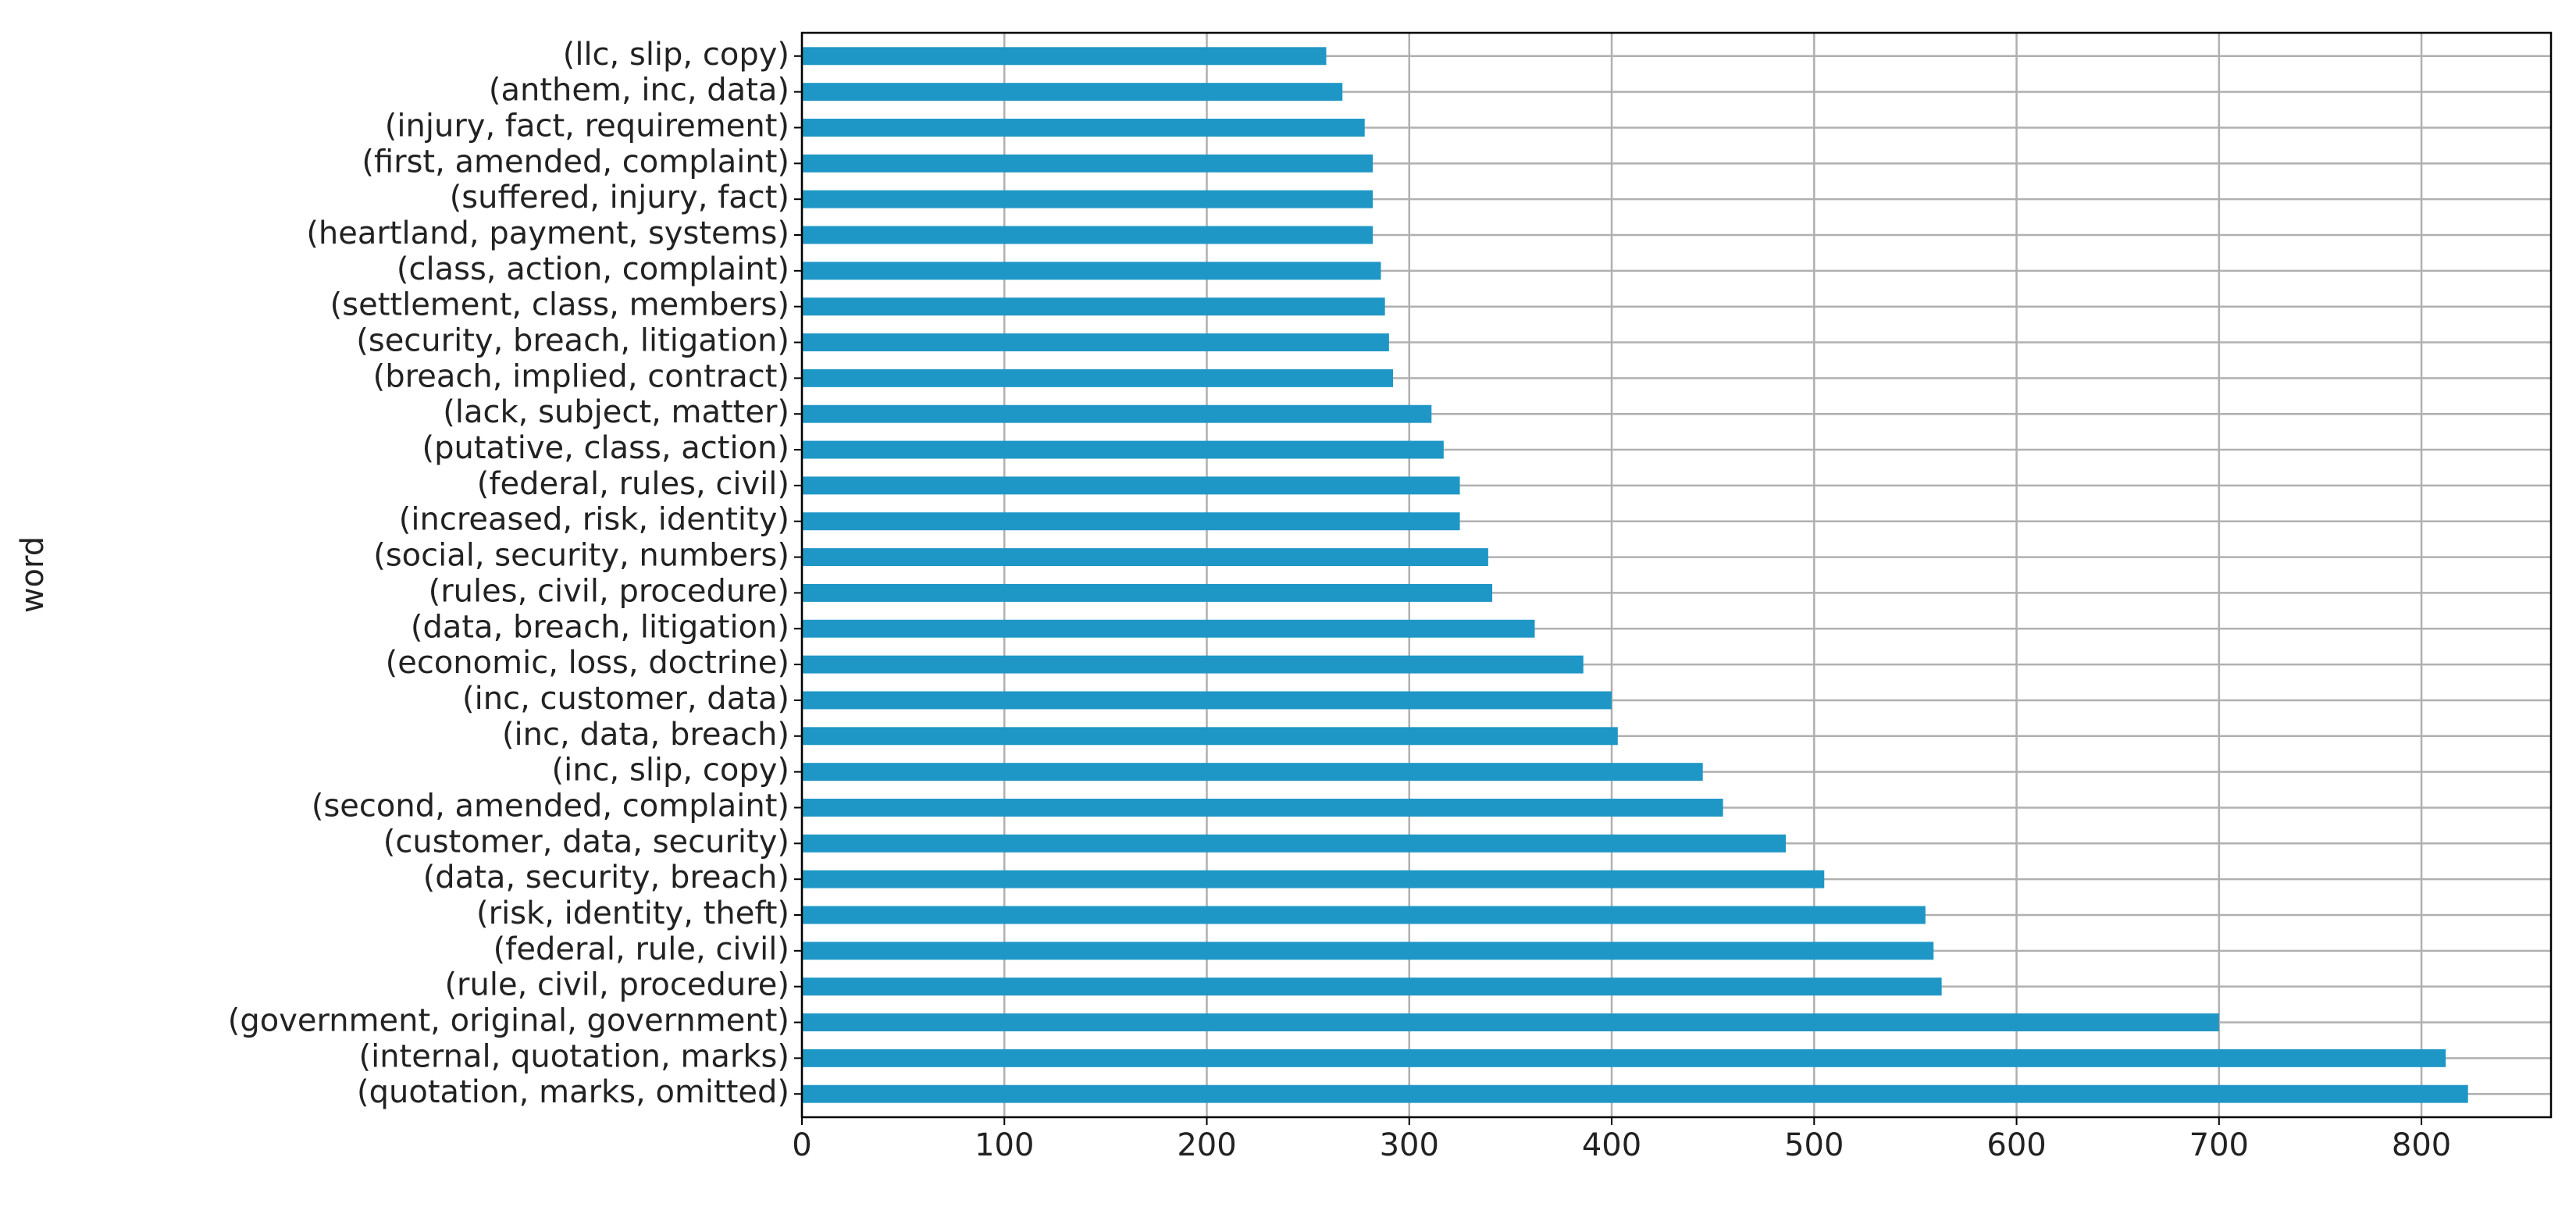  What do you see at coordinates (573, 1092) in the screenshot?
I see `y-tick-label: (quotation, marks, omitted)` at bounding box center [573, 1092].